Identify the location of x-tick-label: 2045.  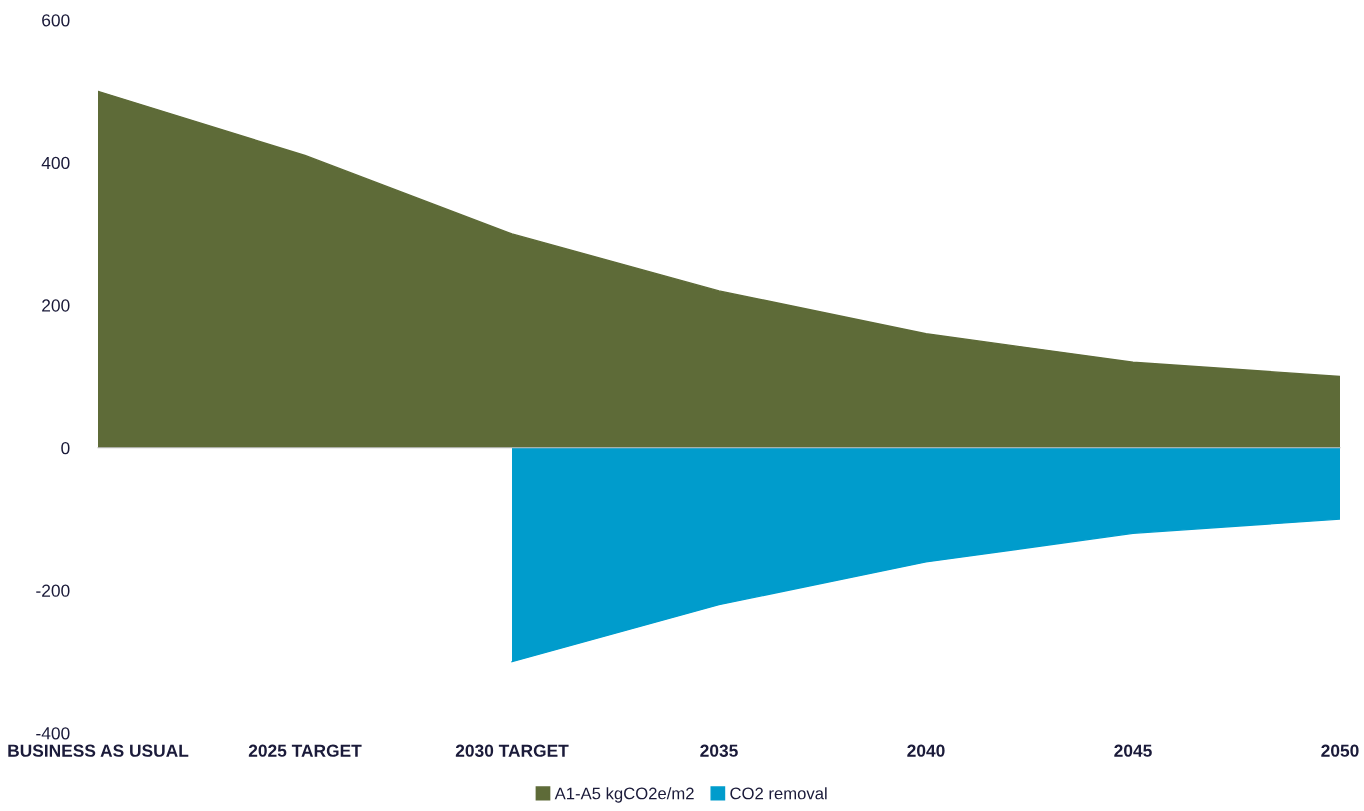
(1133, 750).